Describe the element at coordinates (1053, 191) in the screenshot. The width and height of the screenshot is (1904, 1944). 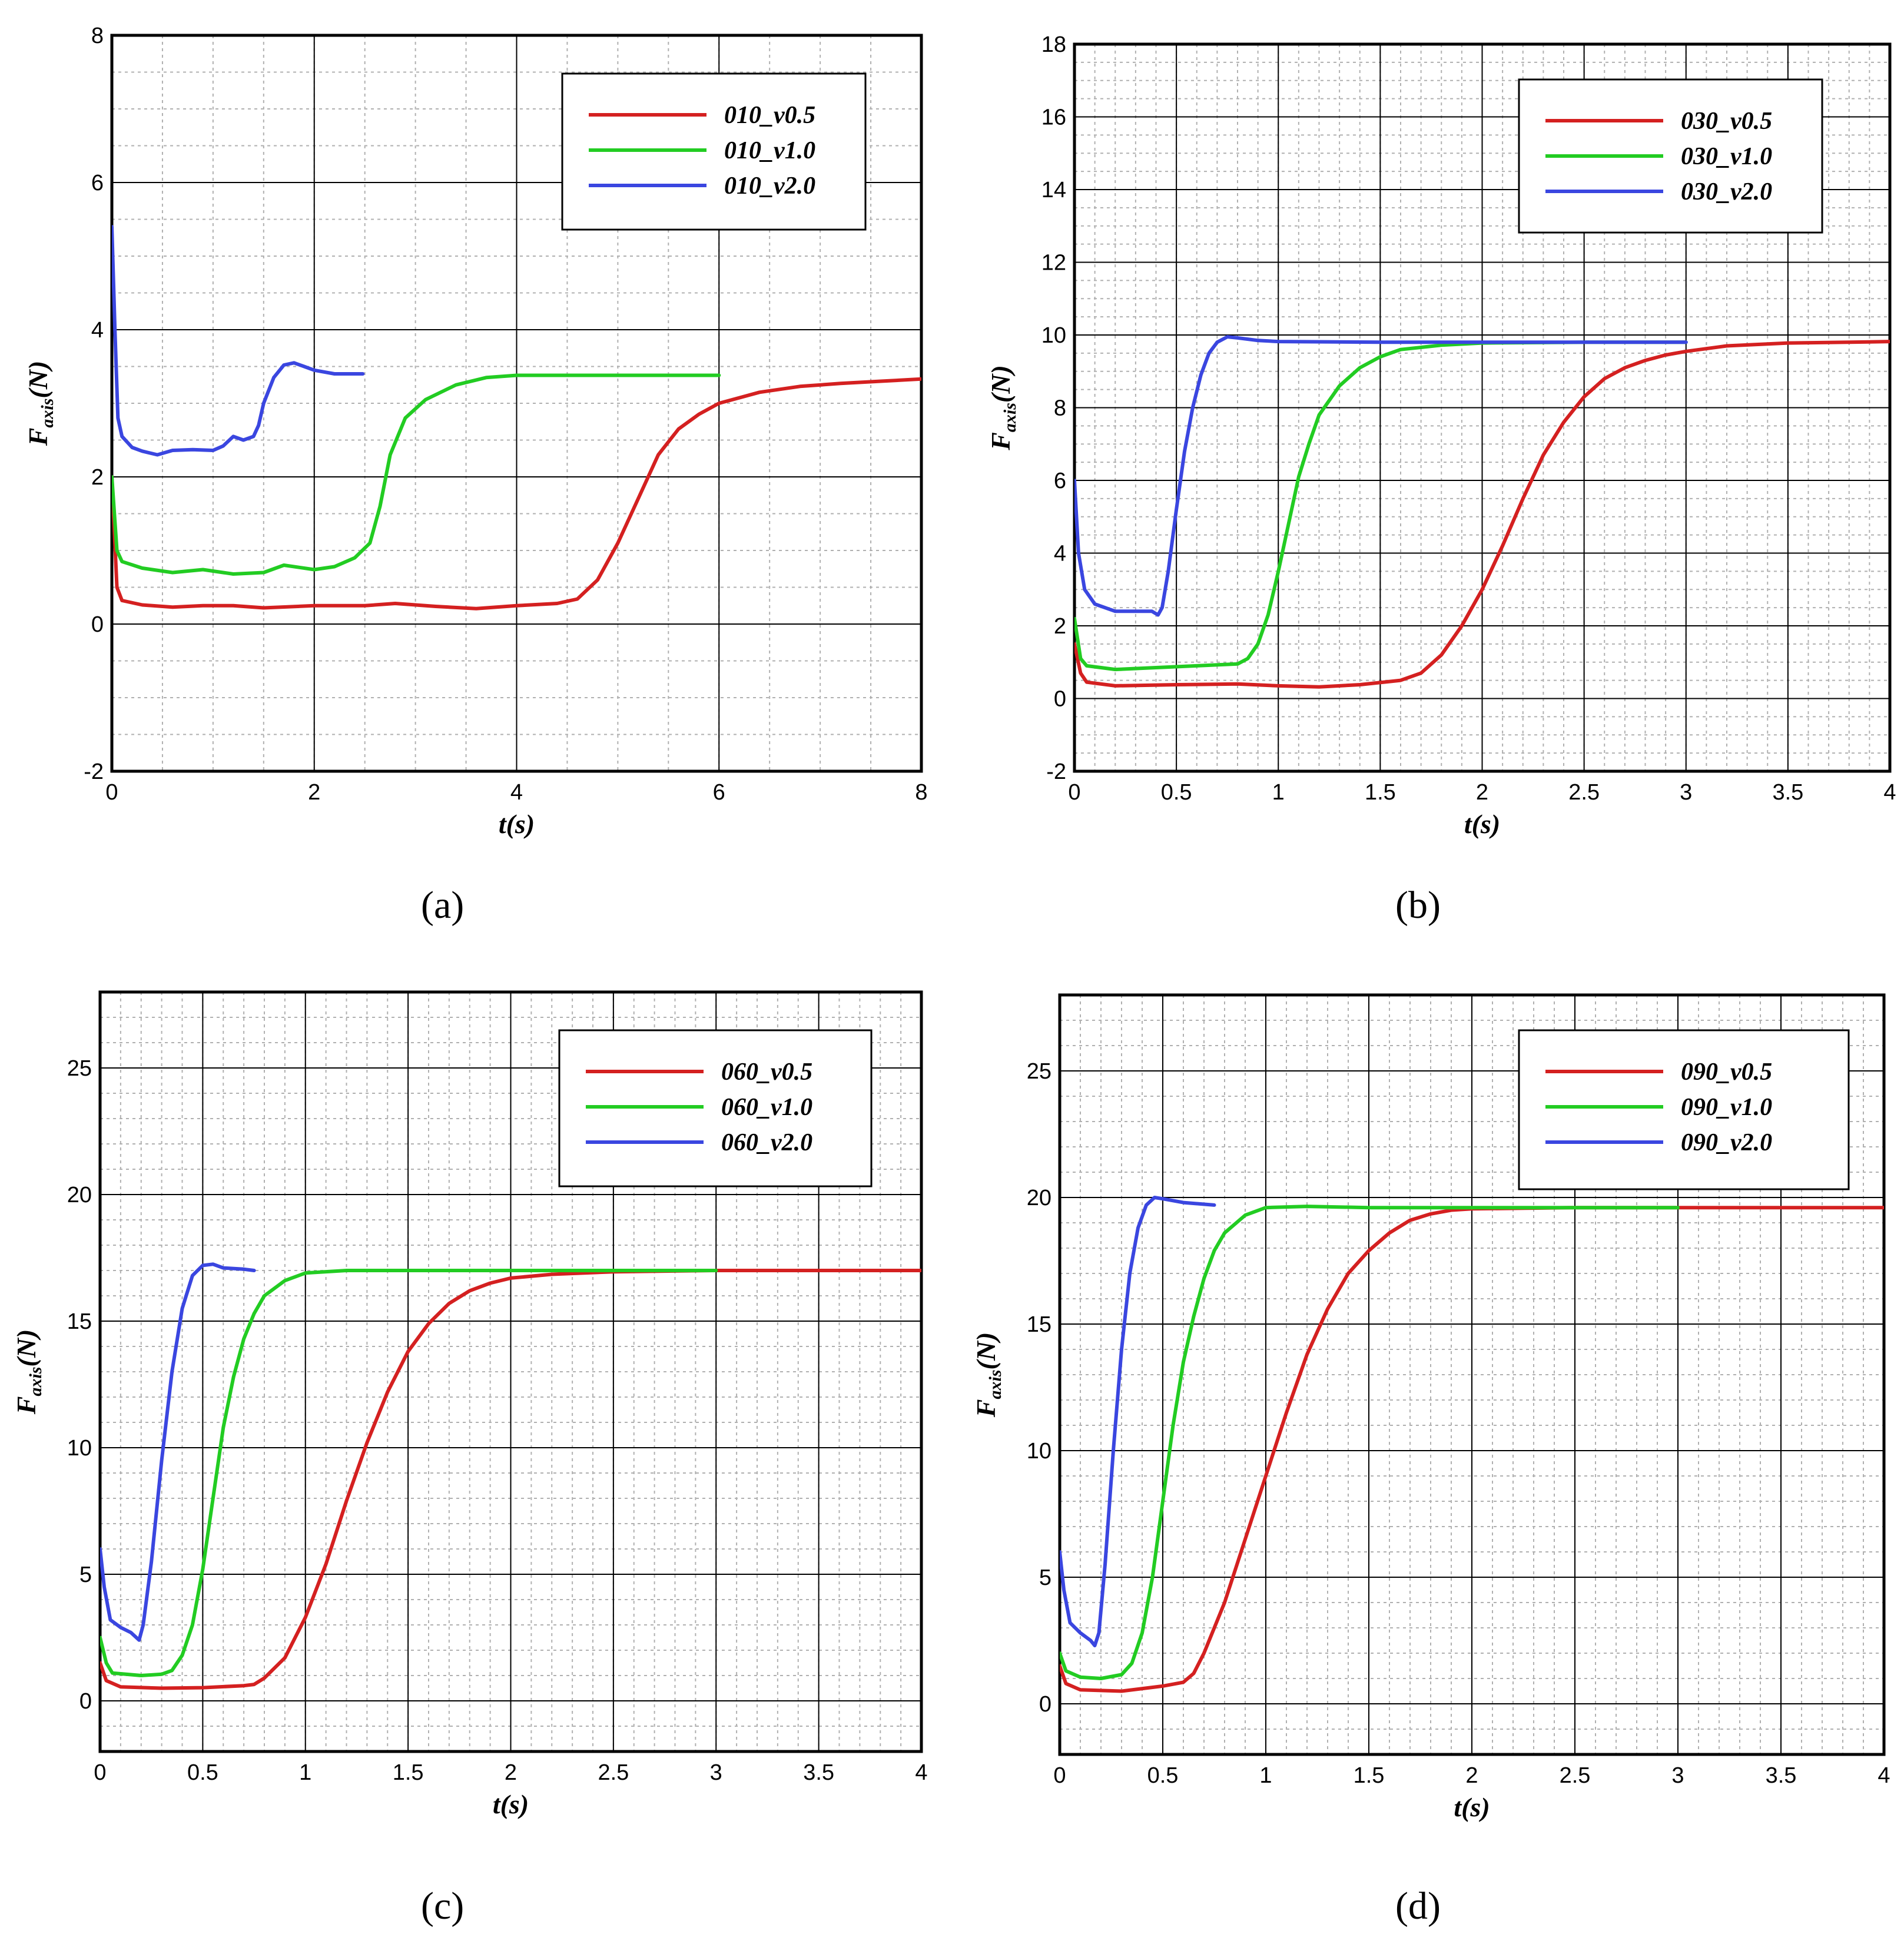
I see `y-tick-label: 14` at that location.